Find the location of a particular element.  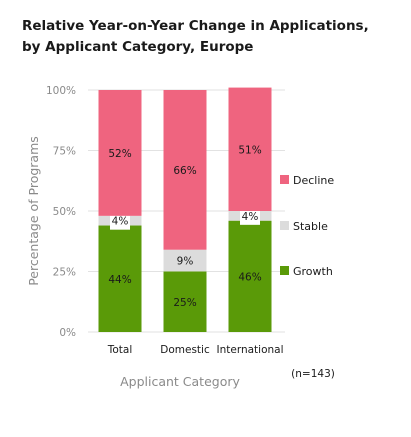

category-label: International is located at coordinates (249, 350).